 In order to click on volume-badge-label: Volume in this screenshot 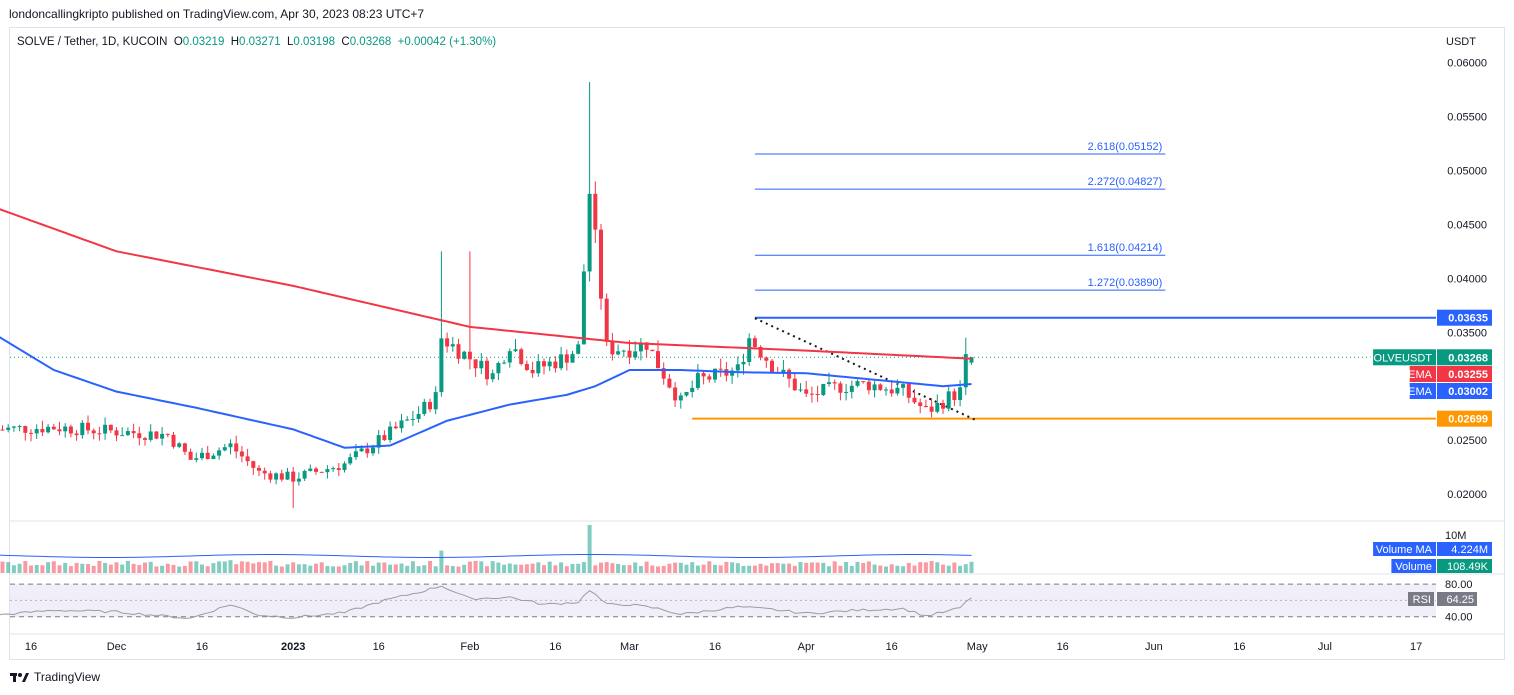, I will do `click(1413, 567)`.